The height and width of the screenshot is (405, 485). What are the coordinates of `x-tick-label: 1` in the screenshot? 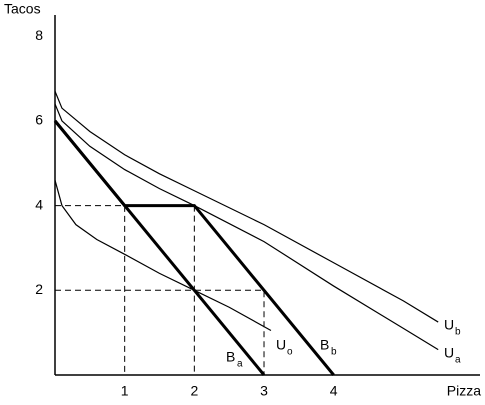 It's located at (125, 391).